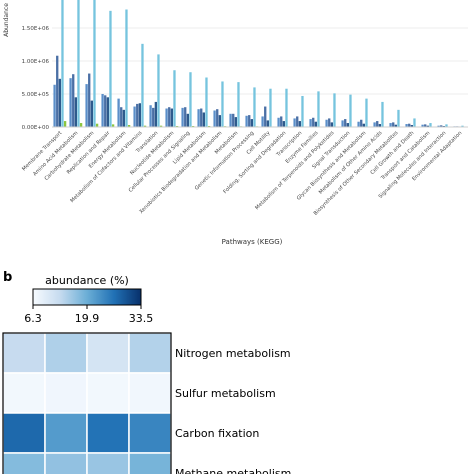 The height and width of the screenshot is (474, 474). Describe the element at coordinates (252, 242) in the screenshot. I see `bar-x-axis-label: Pathways (KEGG)` at that location.